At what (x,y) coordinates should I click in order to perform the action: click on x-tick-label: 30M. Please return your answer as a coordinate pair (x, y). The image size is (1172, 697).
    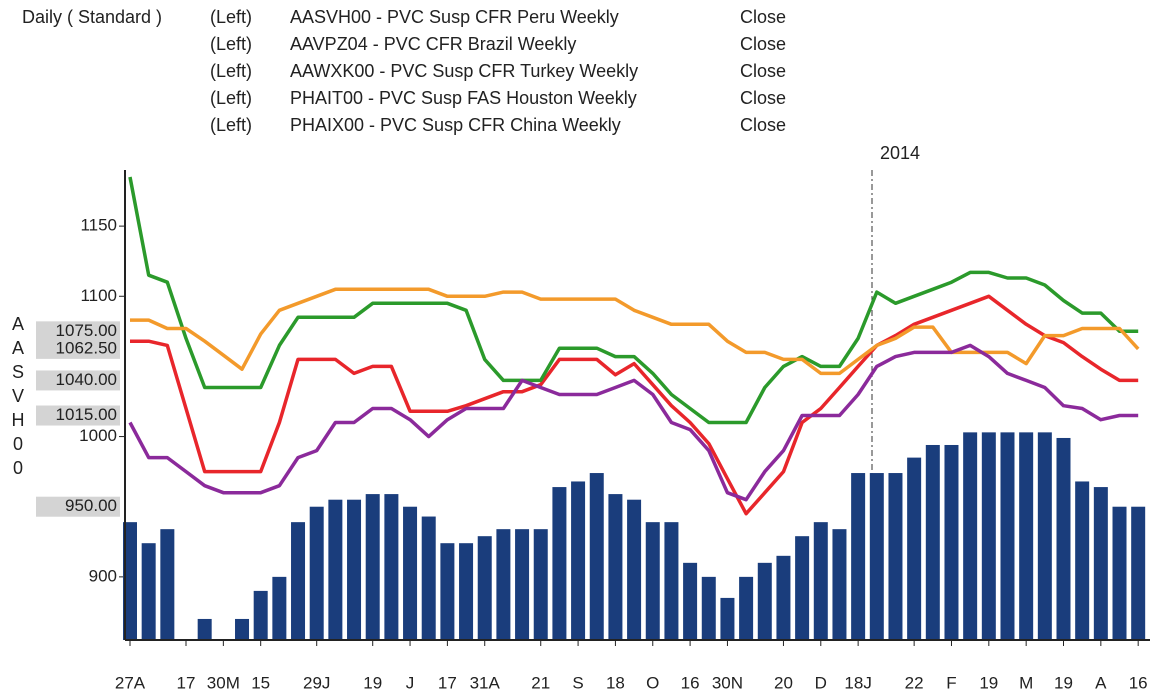
    Looking at the image, I should click on (223, 682).